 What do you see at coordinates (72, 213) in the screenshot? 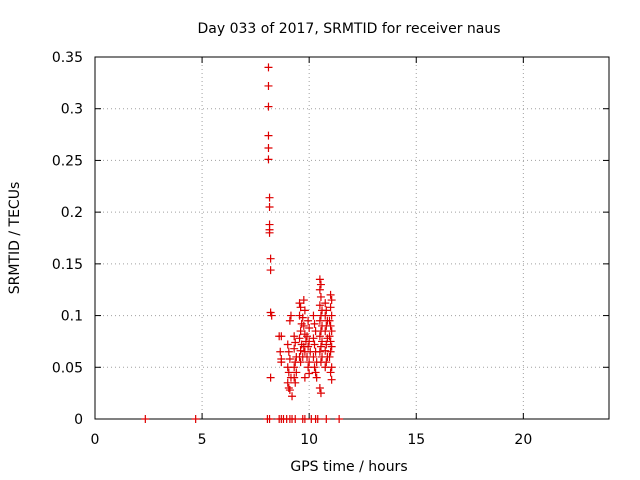
I see `y-tick-label: 0.2` at bounding box center [72, 213].